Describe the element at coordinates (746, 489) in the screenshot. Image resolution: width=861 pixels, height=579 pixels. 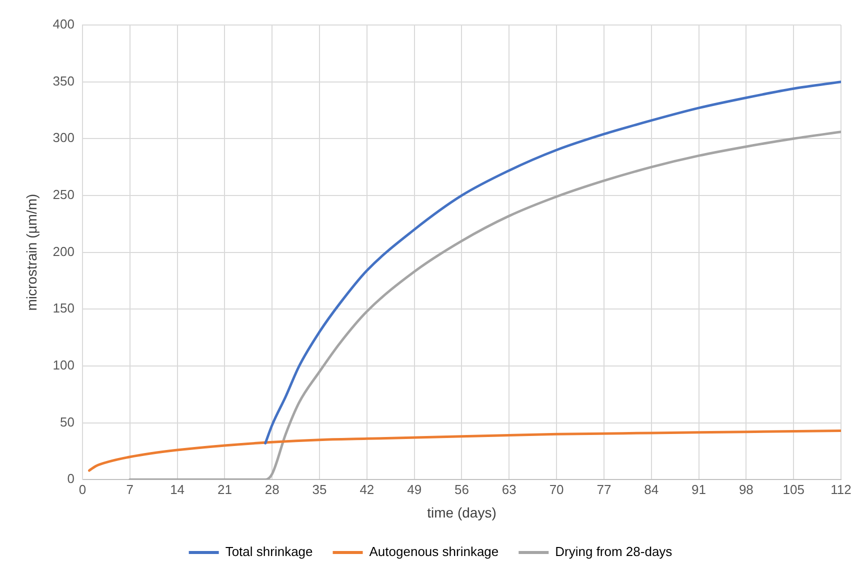
I see `x-tick-label: 98` at that location.